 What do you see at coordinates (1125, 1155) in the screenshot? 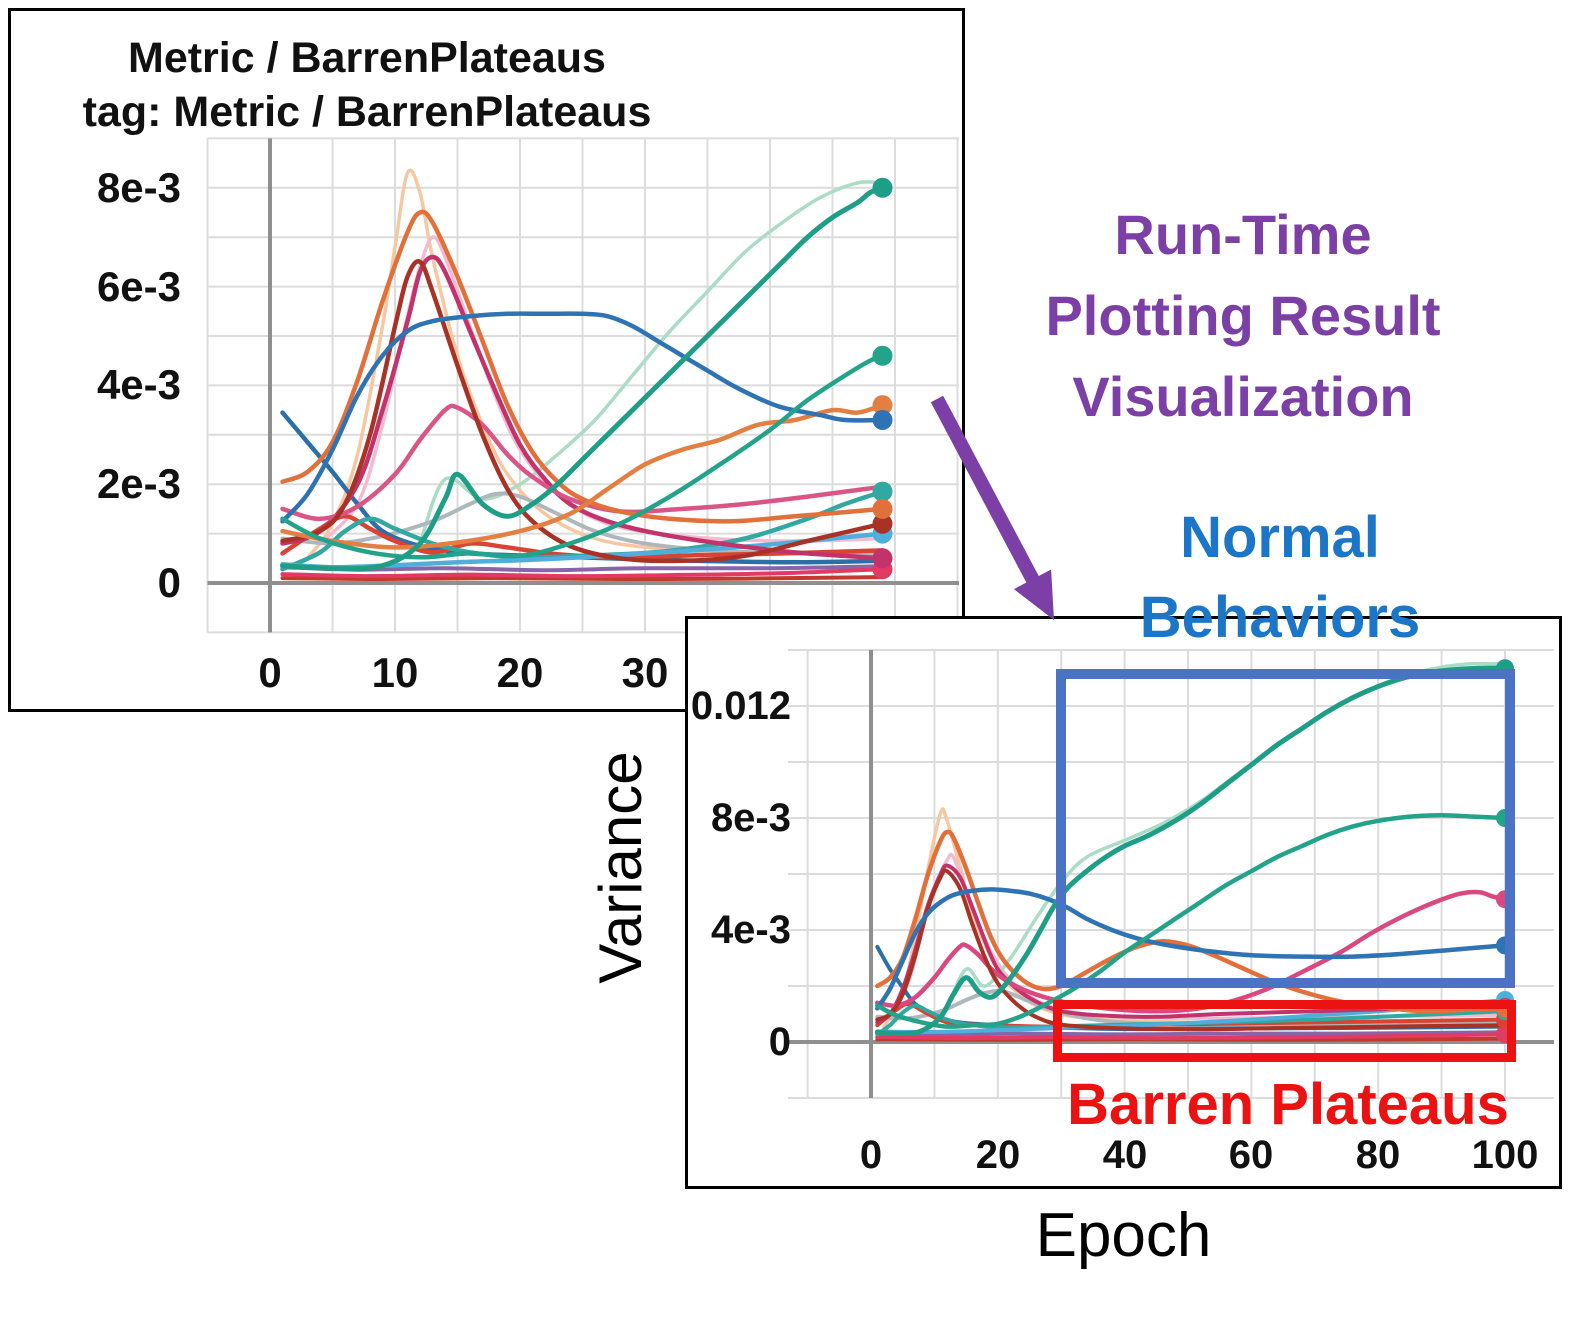
I see `x-tick-label: 40` at bounding box center [1125, 1155].